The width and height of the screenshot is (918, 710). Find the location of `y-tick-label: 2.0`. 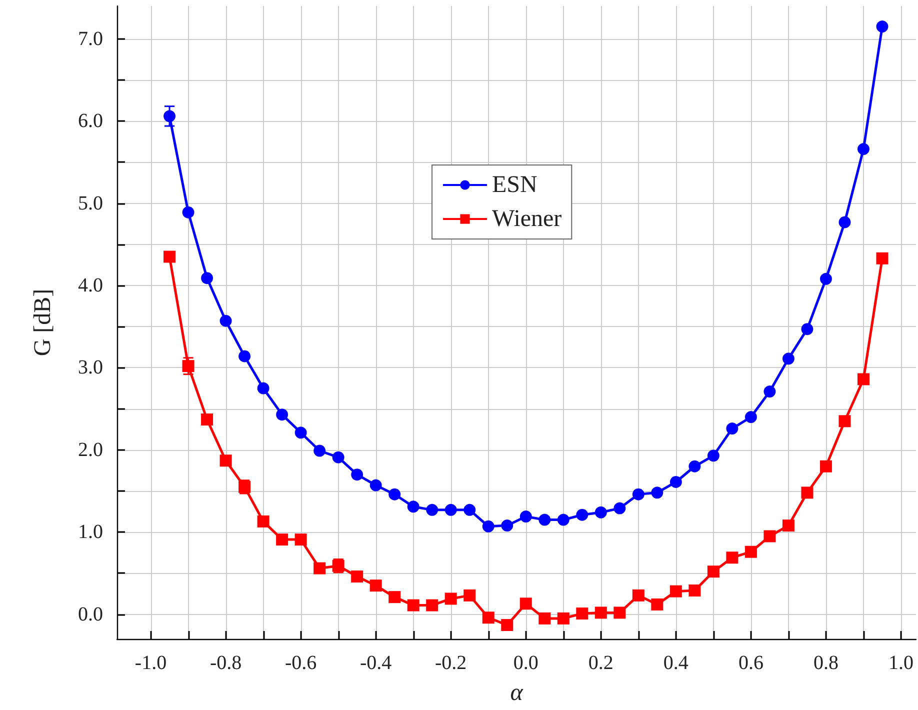

y-tick-label: 2.0 is located at coordinates (90, 449).